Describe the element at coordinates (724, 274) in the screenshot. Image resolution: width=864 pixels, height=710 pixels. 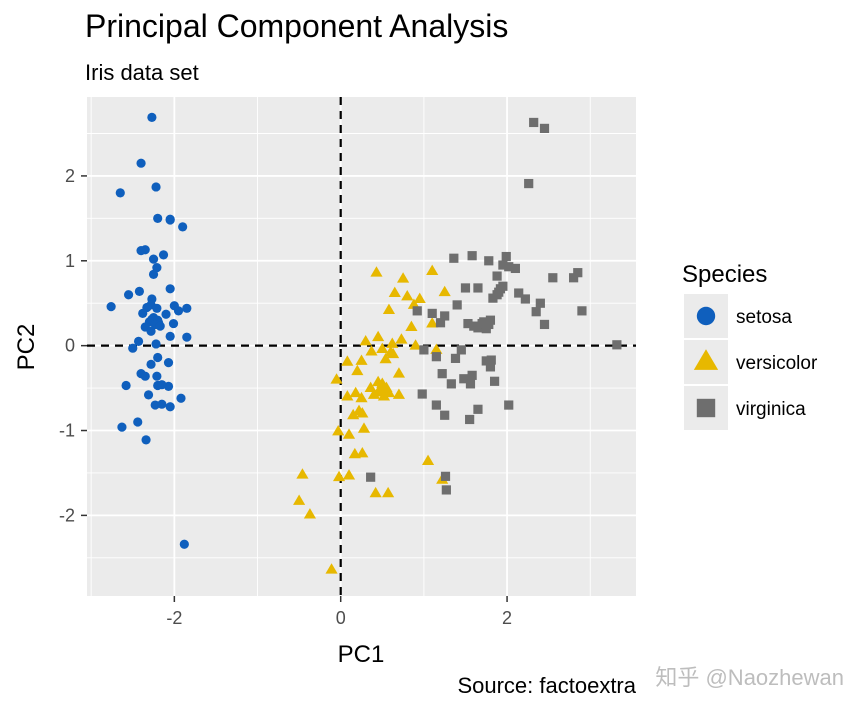
I see `legend-title: Species` at that location.